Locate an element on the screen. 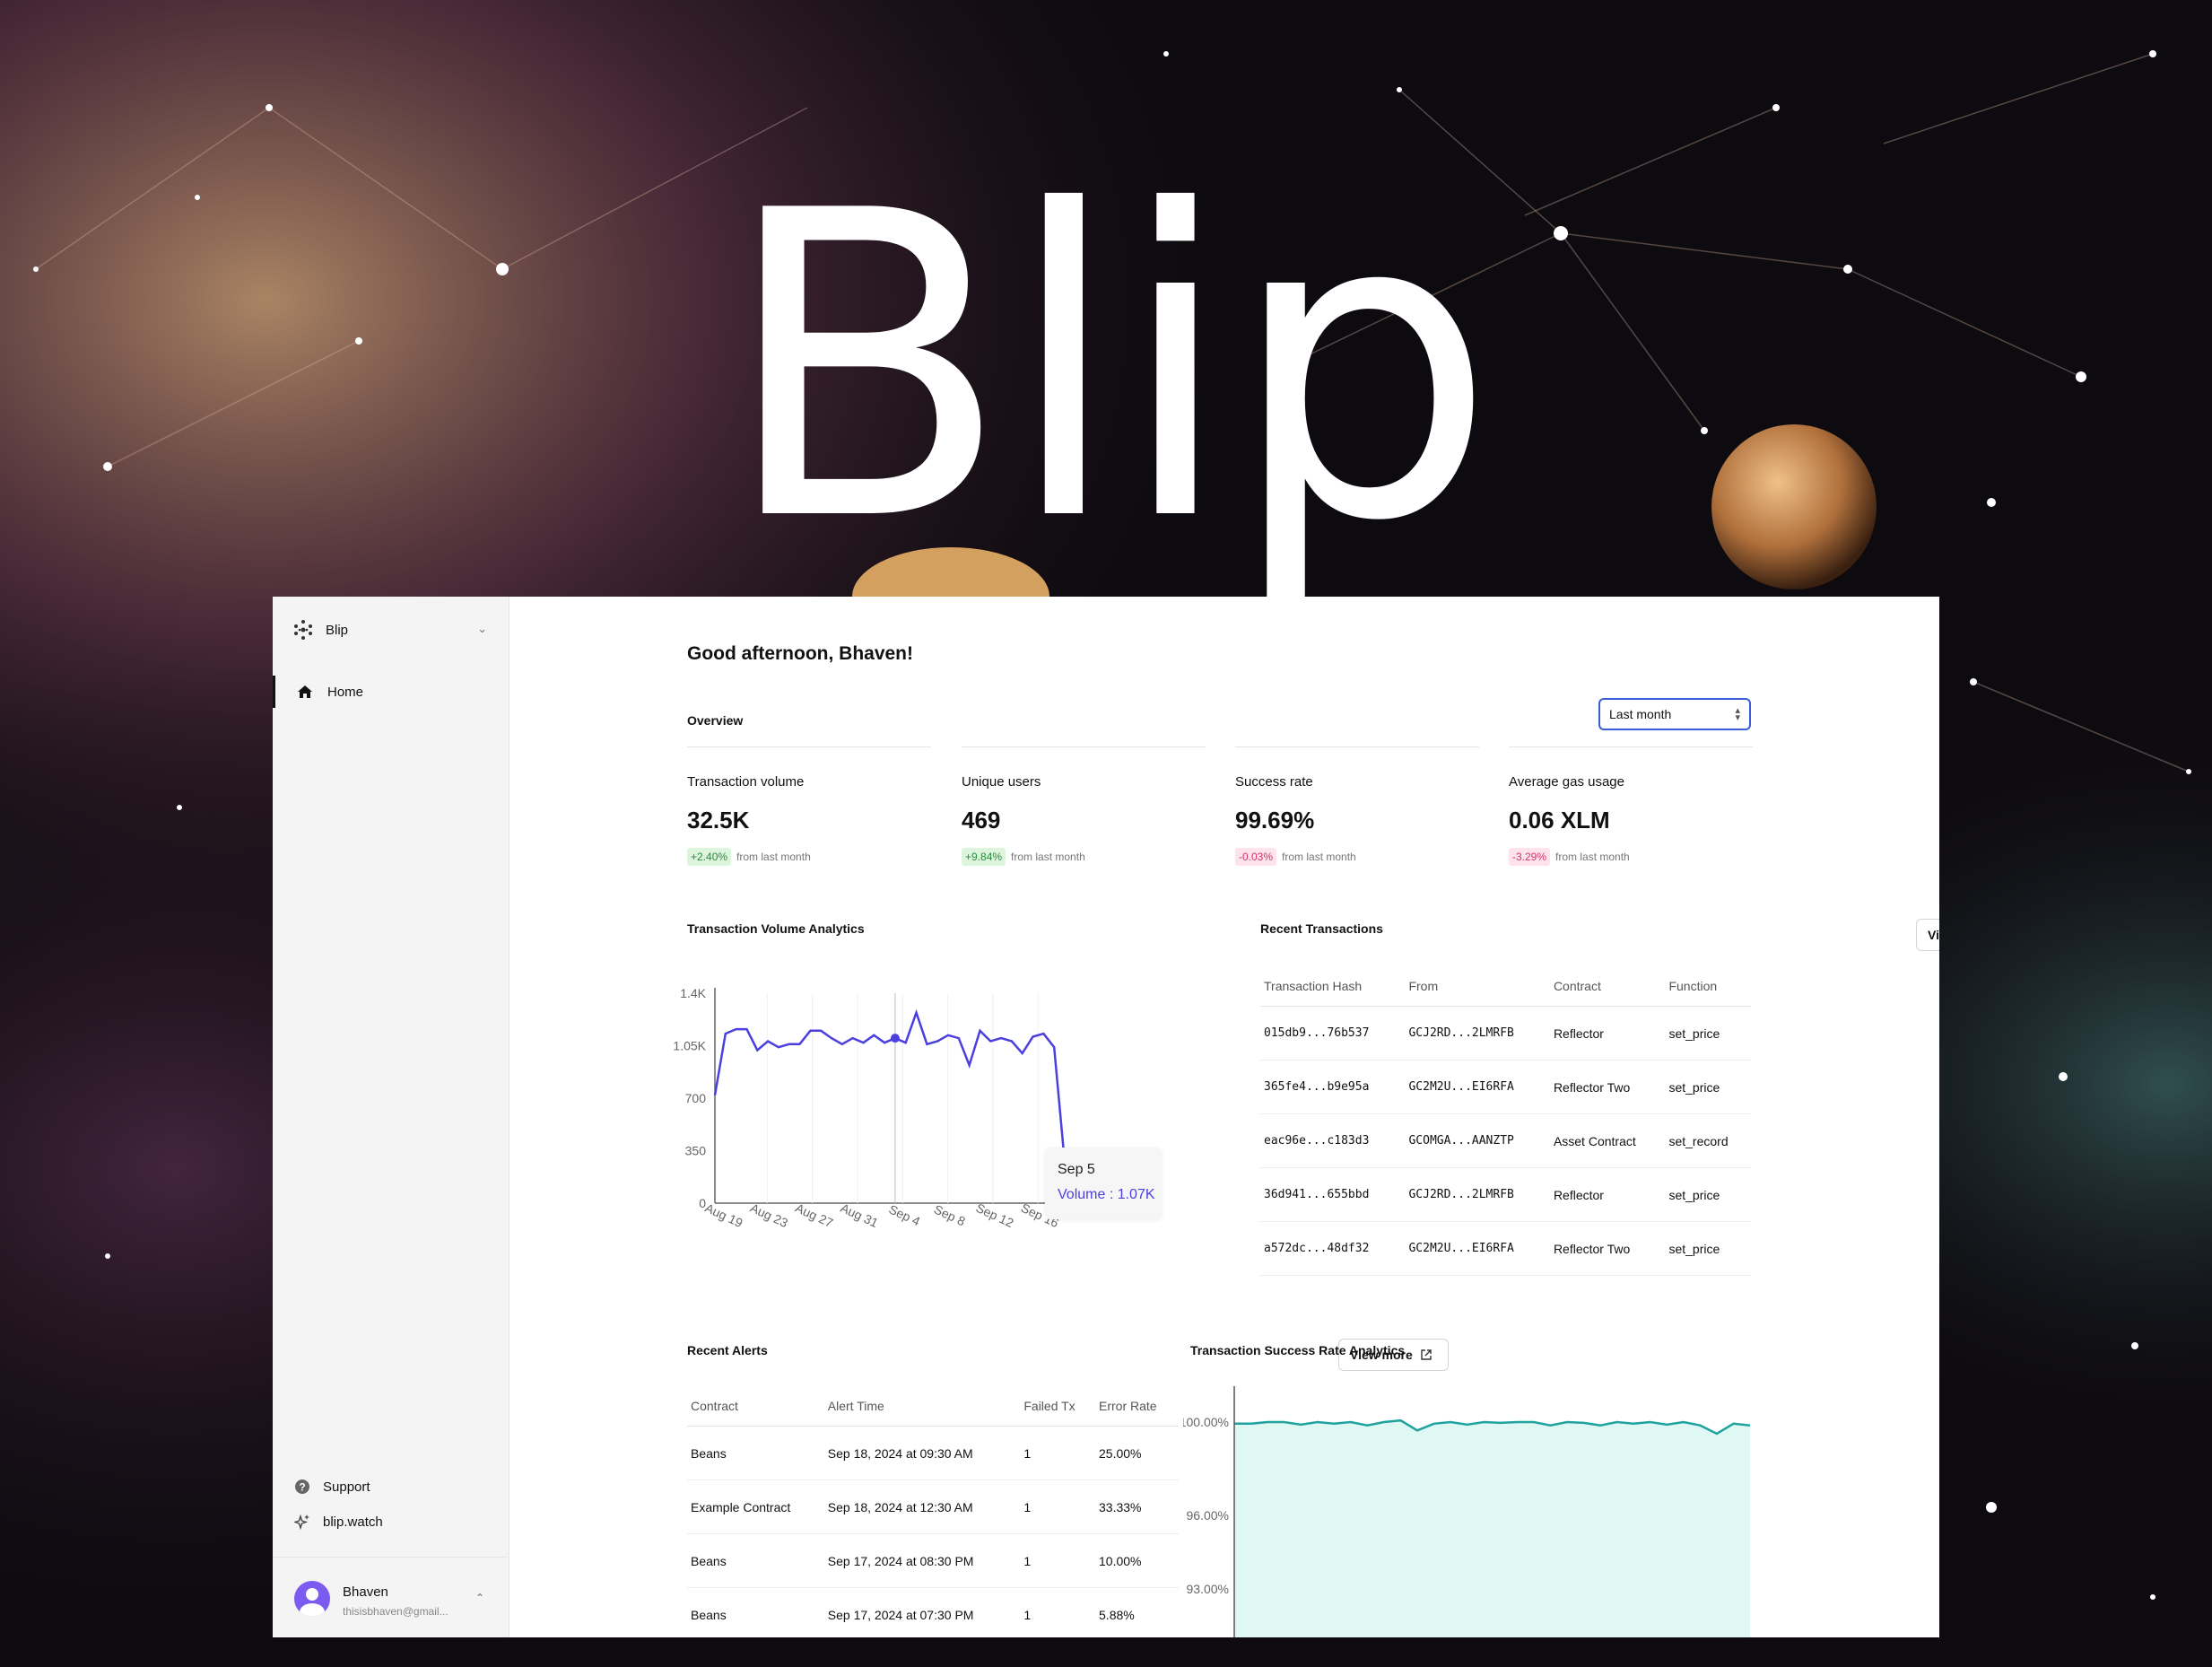 The image size is (2212, 1667). alert-contract: Example Contract is located at coordinates (756, 1506).